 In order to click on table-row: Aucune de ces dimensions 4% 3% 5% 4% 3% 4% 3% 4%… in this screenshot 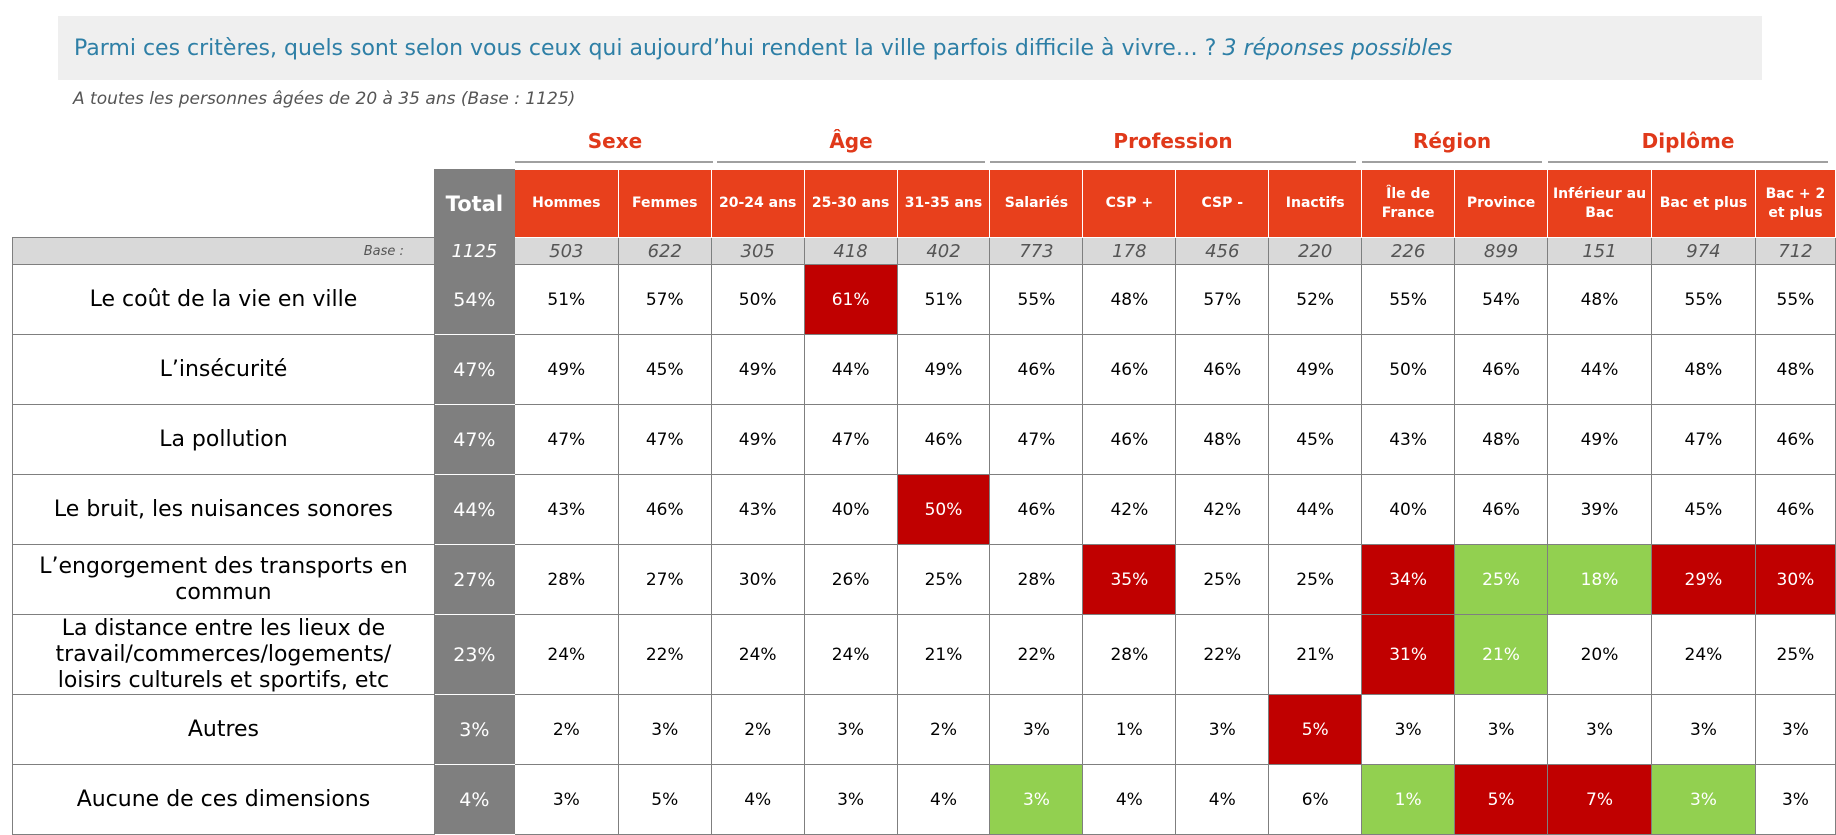, I will do `click(924, 799)`.